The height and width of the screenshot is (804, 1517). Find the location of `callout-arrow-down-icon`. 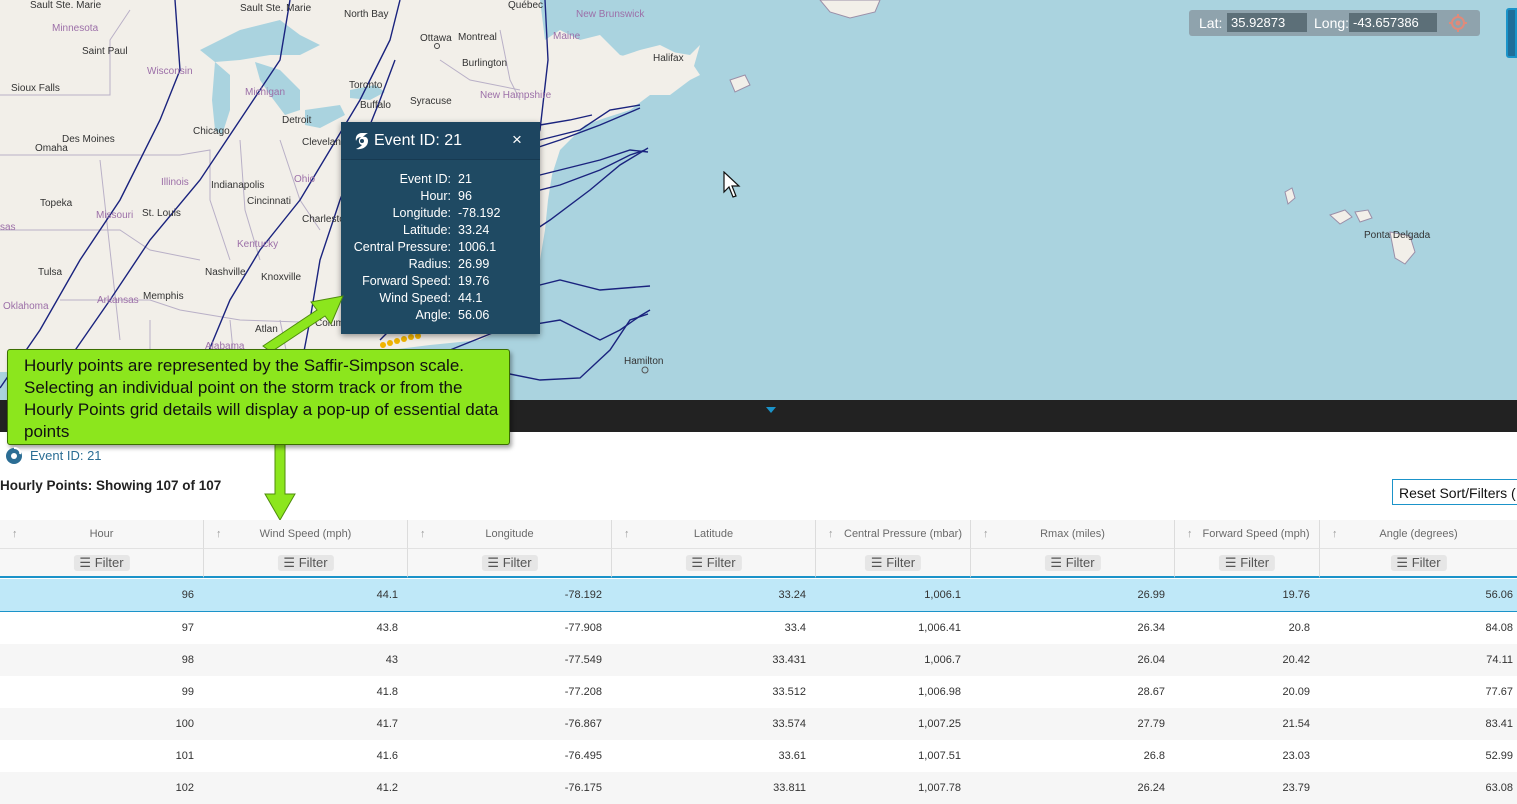

callout-arrow-down-icon is located at coordinates (280, 483).